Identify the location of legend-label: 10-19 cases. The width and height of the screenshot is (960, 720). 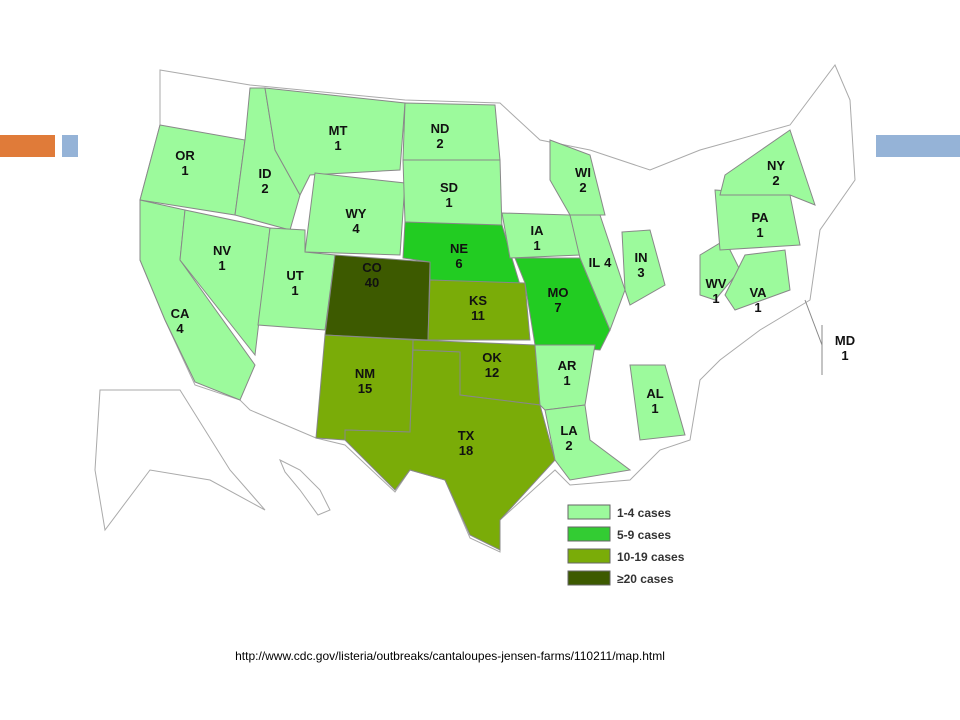
(651, 557).